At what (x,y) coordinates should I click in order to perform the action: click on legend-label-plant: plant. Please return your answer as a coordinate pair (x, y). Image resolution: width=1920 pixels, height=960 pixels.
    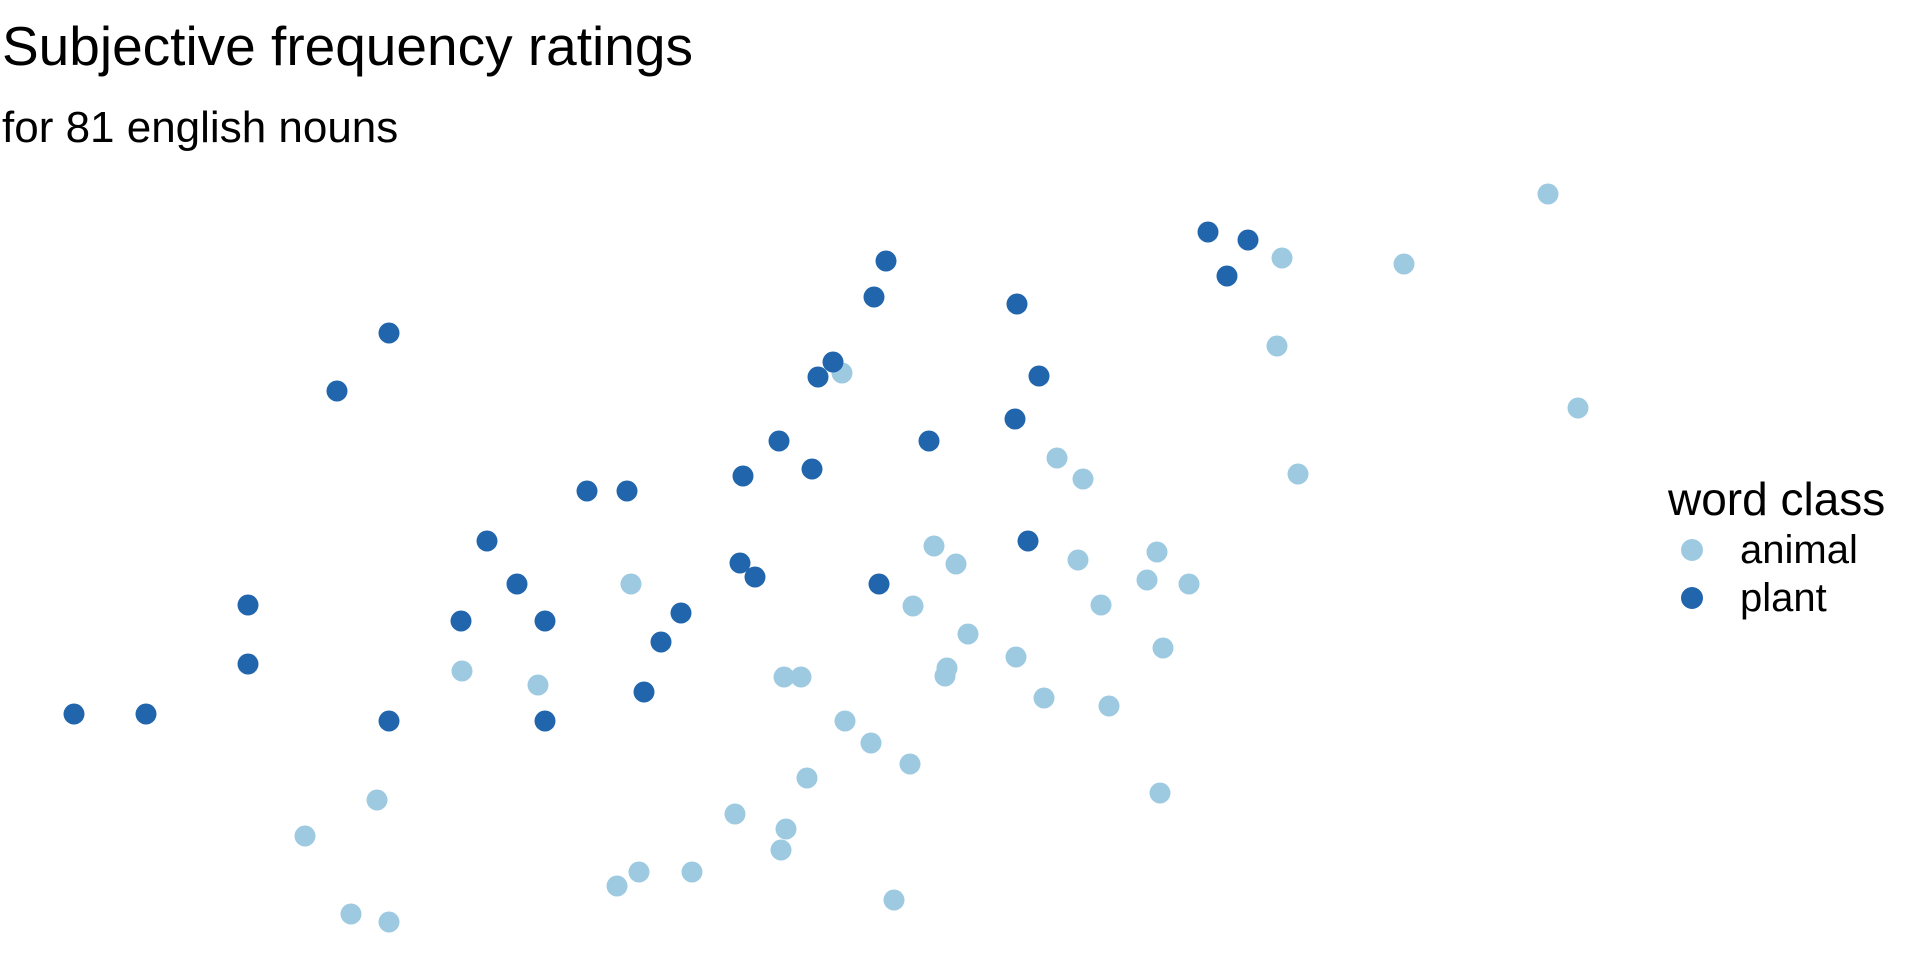
    Looking at the image, I should click on (1783, 597).